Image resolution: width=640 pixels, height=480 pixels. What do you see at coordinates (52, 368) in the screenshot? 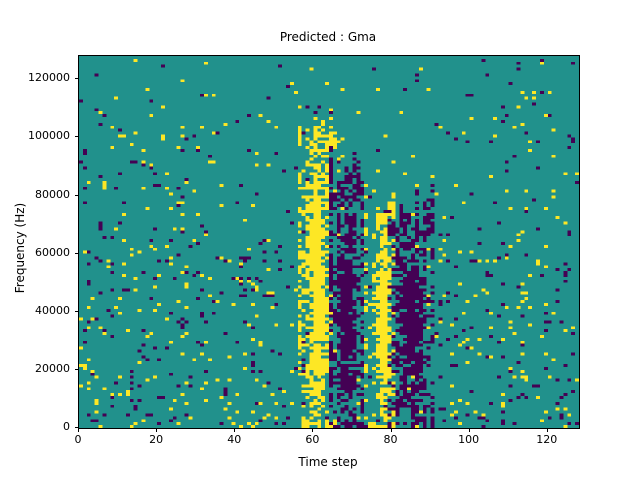
I see `y-tick-label: 20000` at bounding box center [52, 368].